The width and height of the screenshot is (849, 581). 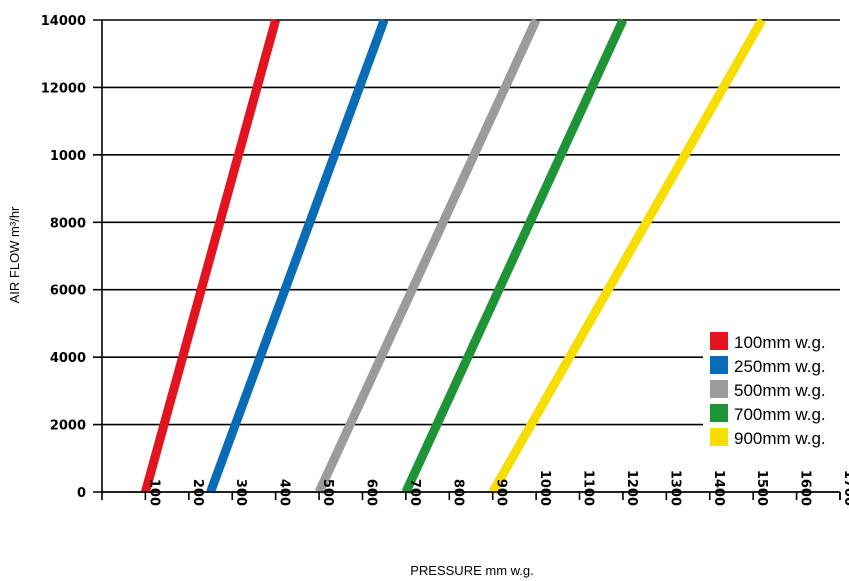 I want to click on x-tick-label: 200, so click(x=197, y=492).